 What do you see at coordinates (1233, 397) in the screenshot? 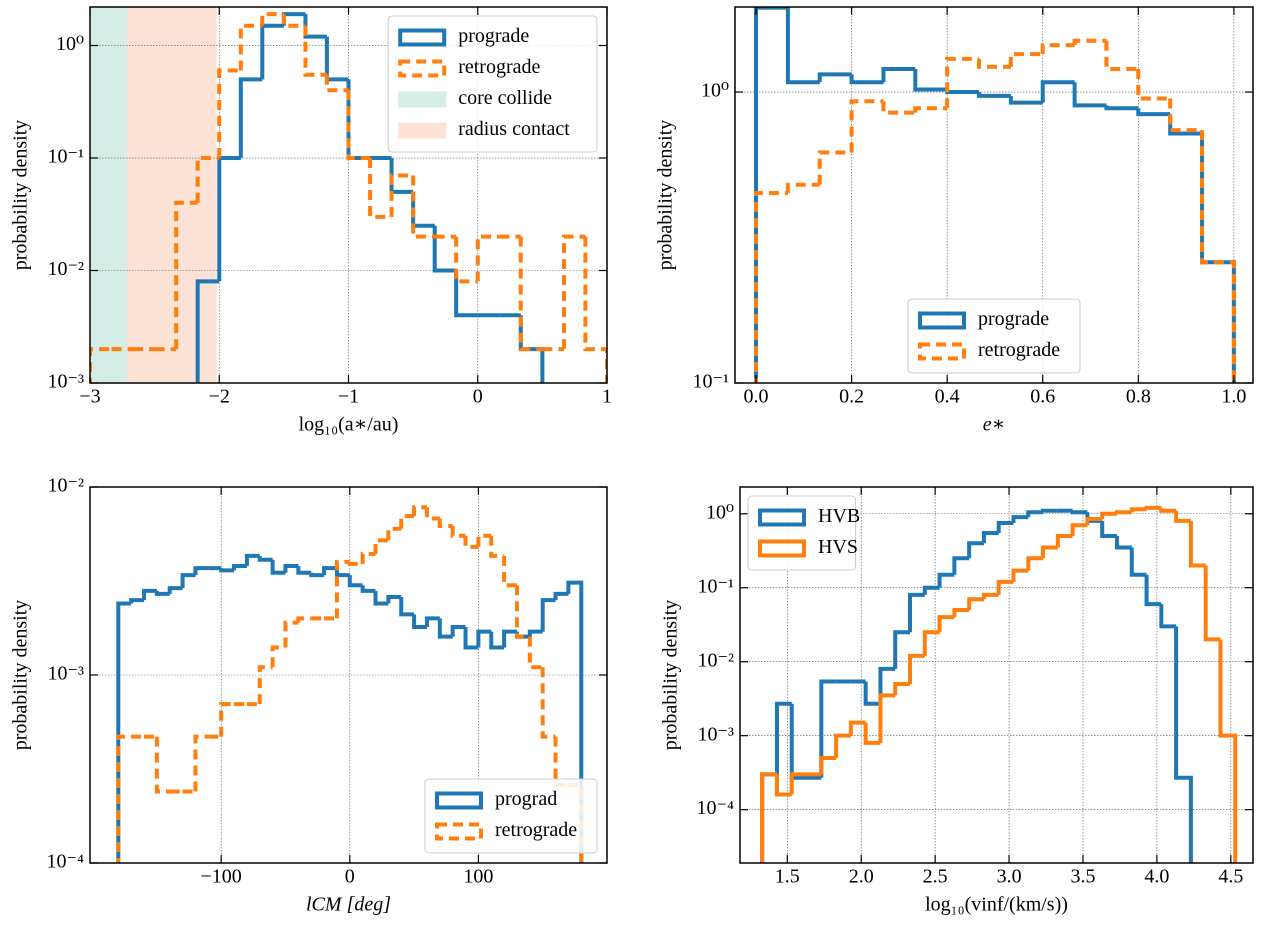
I see `x-tick-label: 1.0` at bounding box center [1233, 397].